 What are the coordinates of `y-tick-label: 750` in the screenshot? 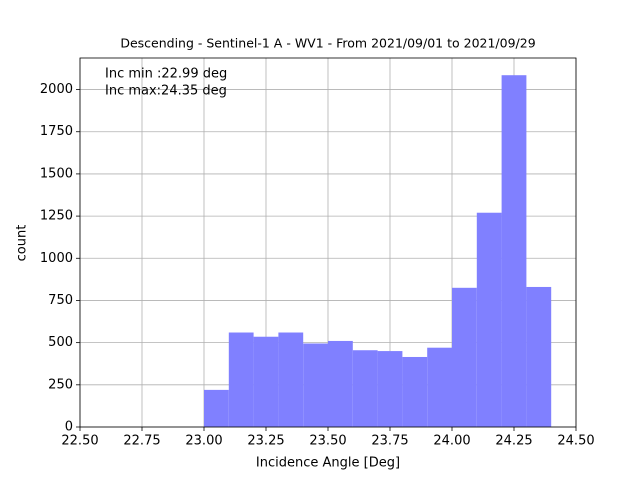 It's located at (60, 300).